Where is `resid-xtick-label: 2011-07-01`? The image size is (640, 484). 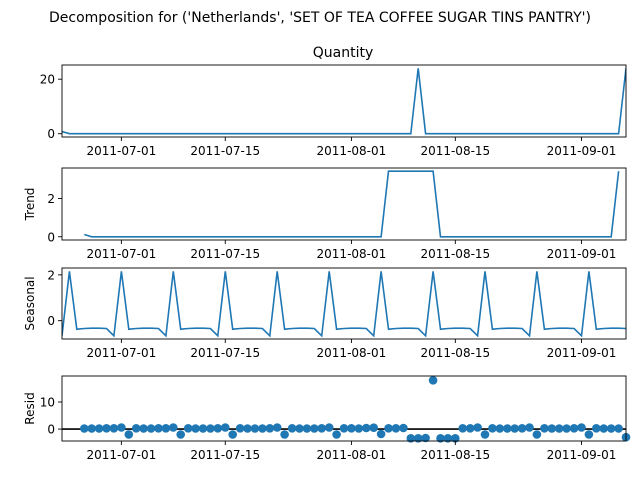 resid-xtick-label: 2011-07-01 is located at coordinates (121, 455).